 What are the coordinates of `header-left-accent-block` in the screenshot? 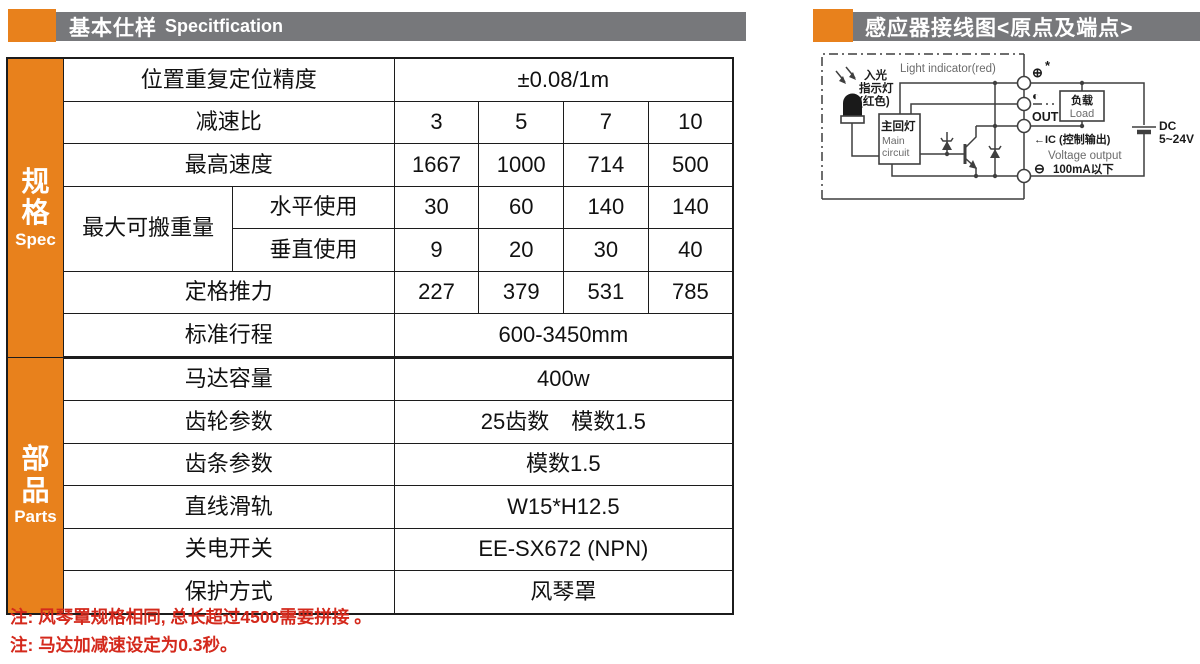 It's located at (32, 25).